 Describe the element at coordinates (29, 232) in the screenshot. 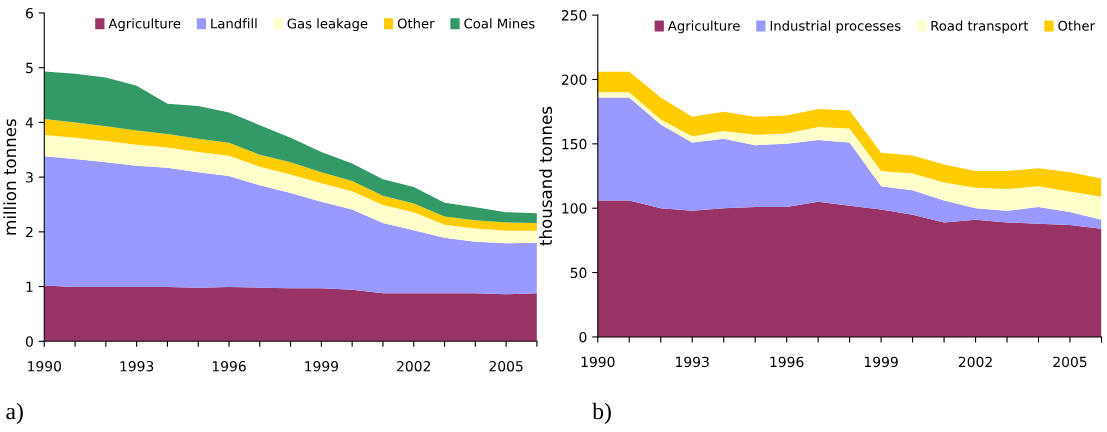

I see `y-tick-label: 2` at that location.